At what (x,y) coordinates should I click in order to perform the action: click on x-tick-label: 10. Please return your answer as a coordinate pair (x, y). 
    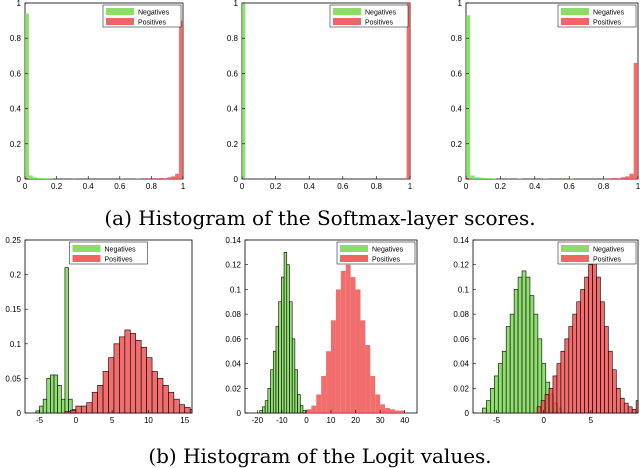
    Looking at the image, I should click on (331, 420).